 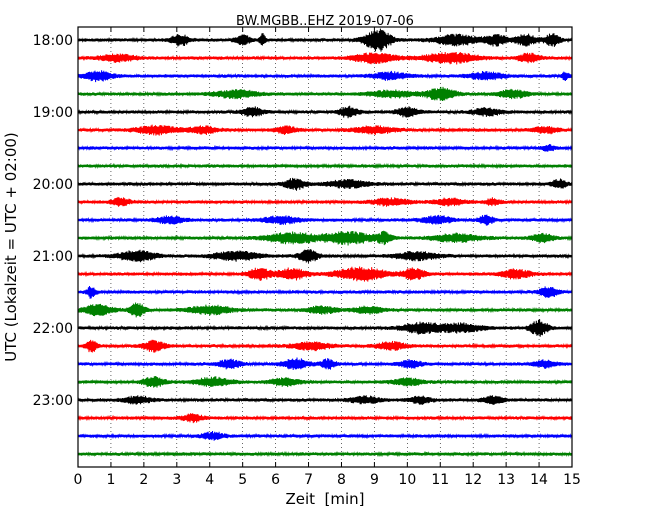 I want to click on trace-2015, so click(x=325, y=201).